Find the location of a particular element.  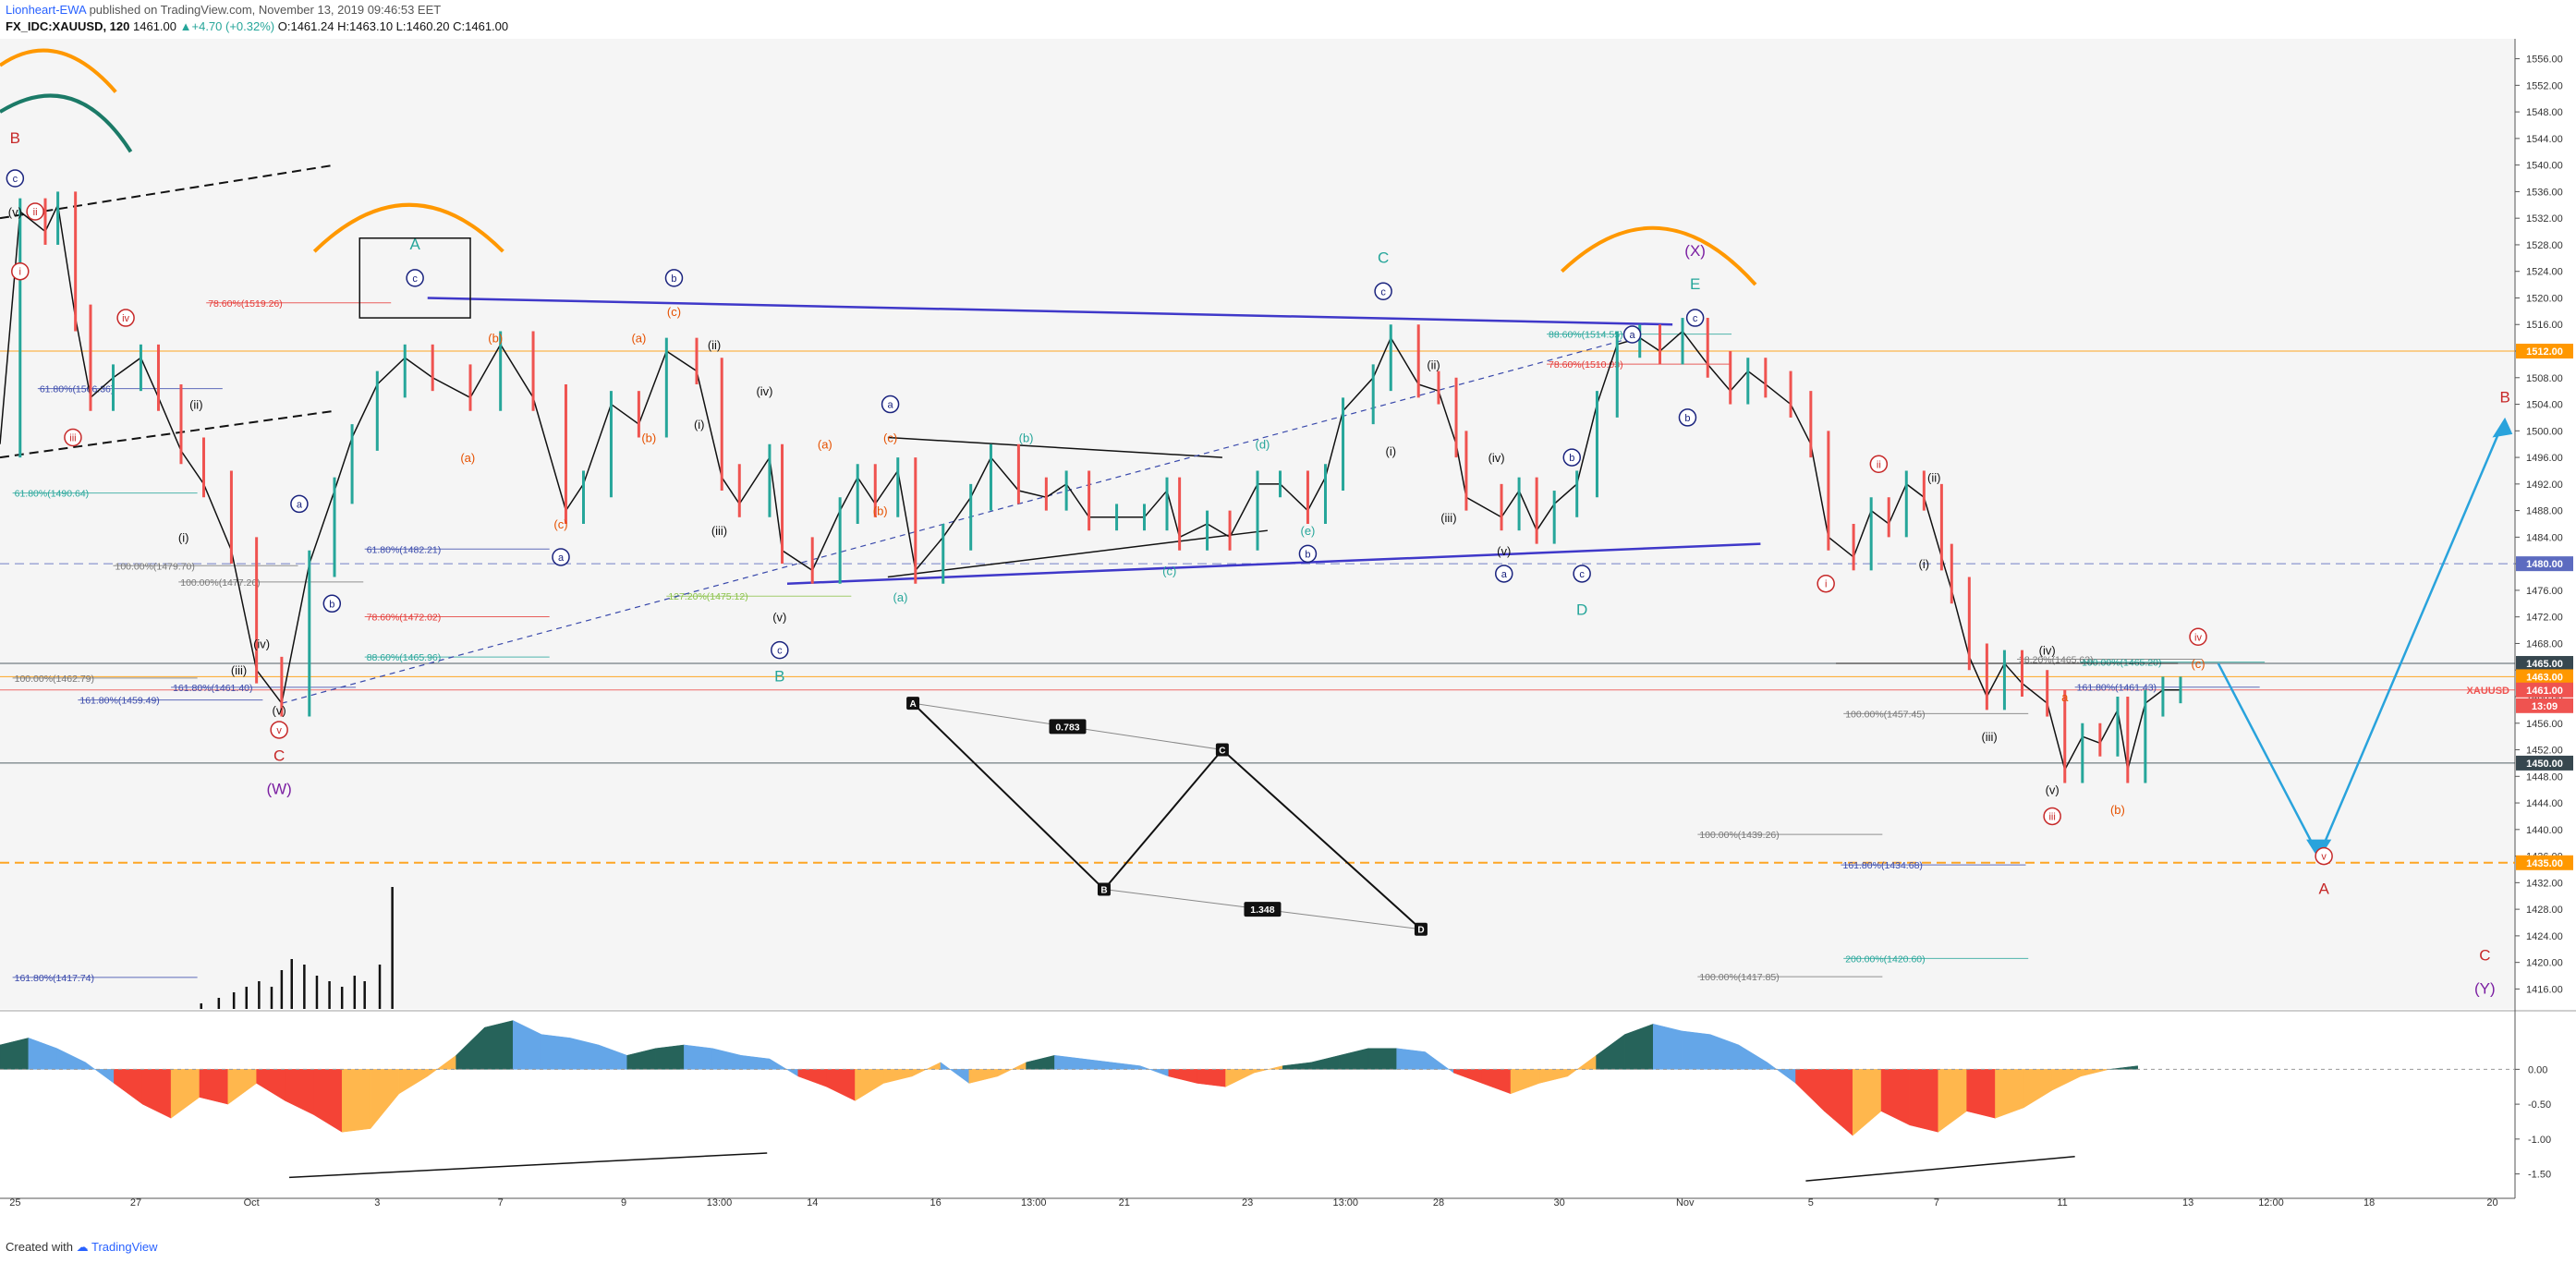

fib-label: 100.00%(1479.70) is located at coordinates (154, 566).